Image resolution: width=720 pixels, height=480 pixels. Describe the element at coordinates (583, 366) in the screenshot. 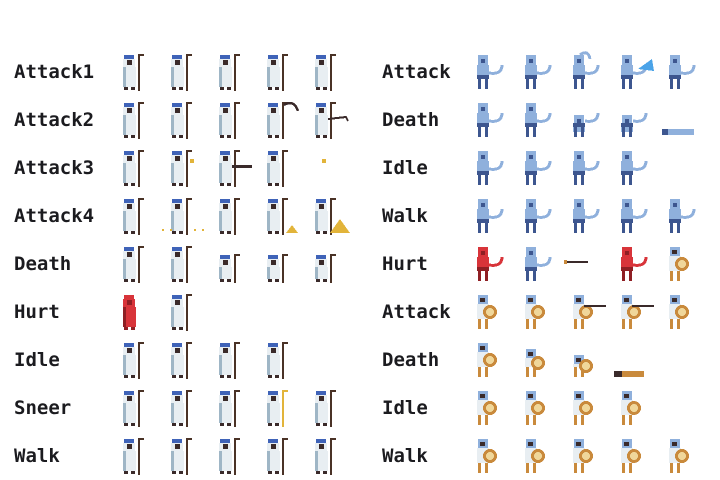

I see `shield-warrior-fall-sprite` at that location.